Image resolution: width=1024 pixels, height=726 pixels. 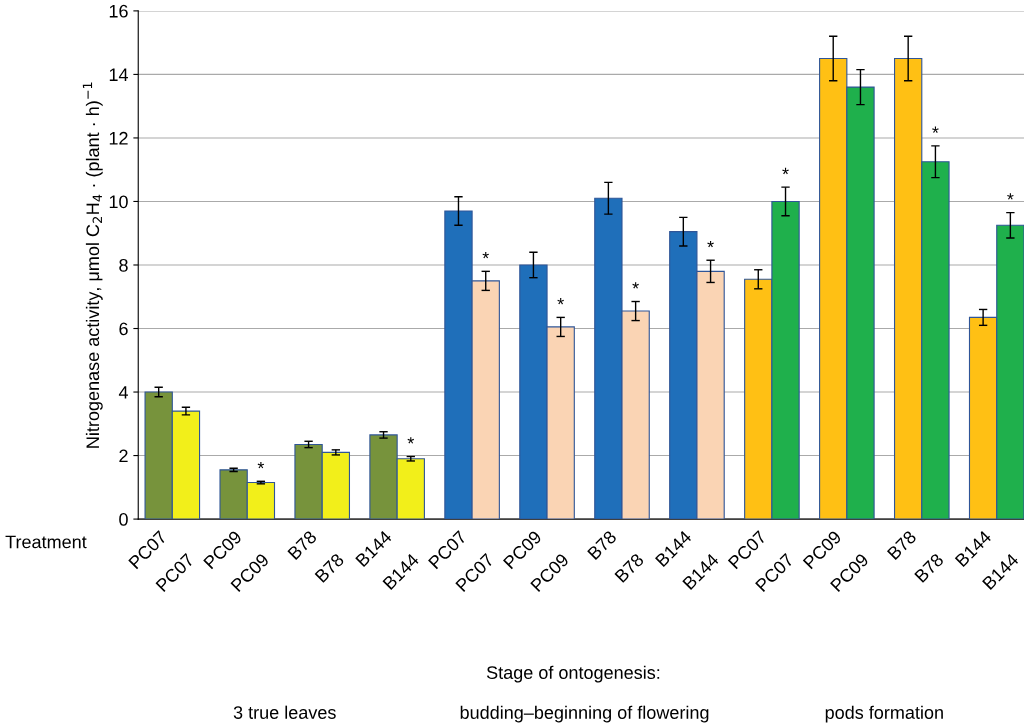 I want to click on text: Stage of ontogenesis:, so click(x=573, y=674).